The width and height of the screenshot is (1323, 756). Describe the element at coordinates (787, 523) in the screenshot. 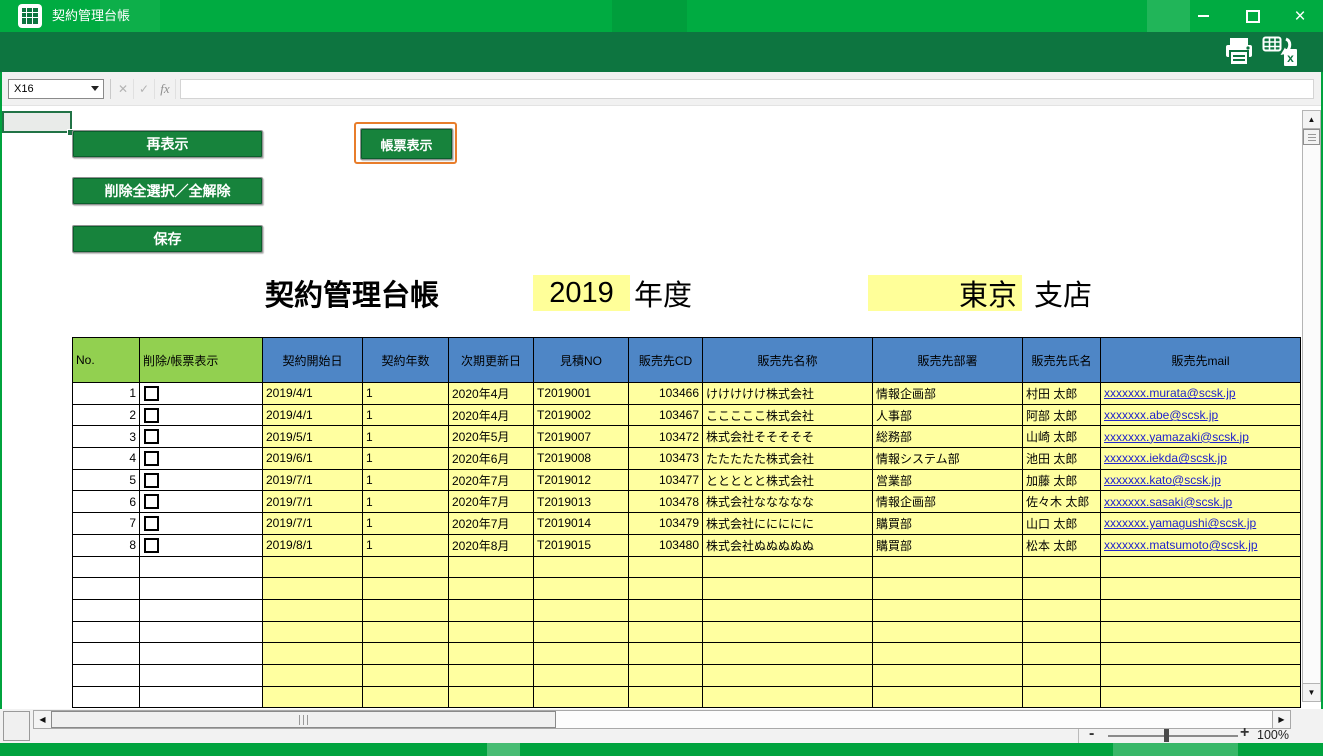

I see `cell-customer-name: 株式会社ににににに` at that location.